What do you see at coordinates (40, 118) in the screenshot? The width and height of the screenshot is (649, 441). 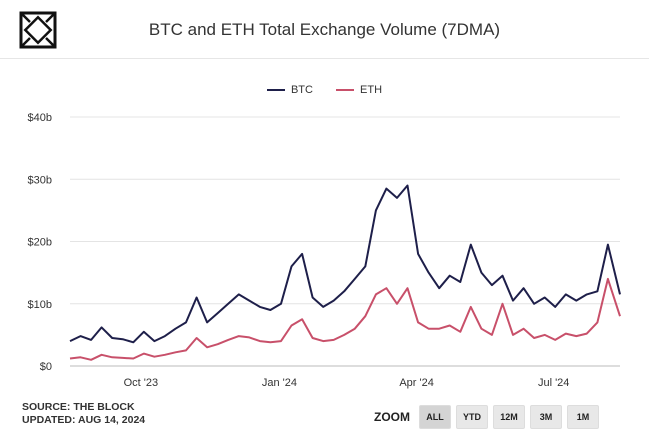 I see `y-tick-label: $40b` at bounding box center [40, 118].